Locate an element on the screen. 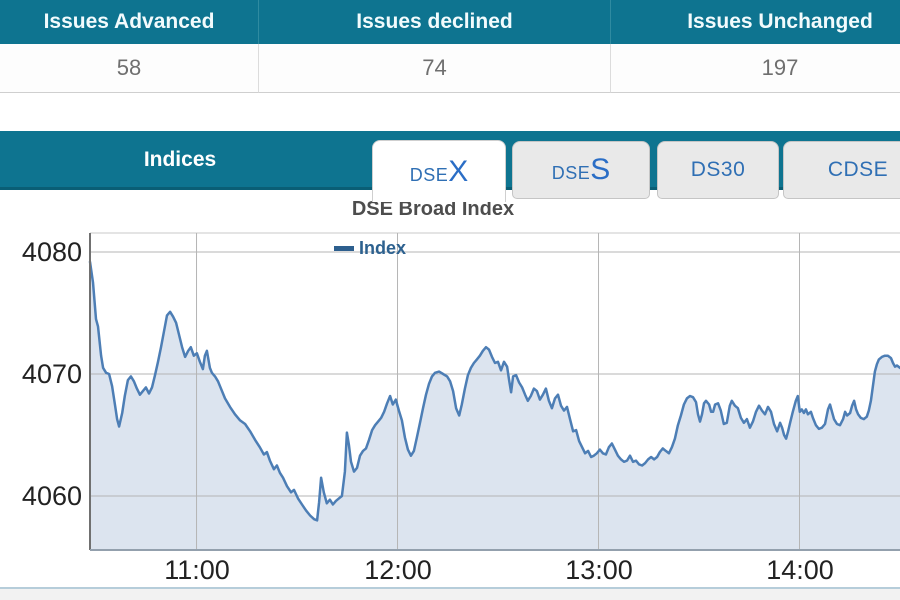 This screenshot has width=900, height=600. tab-cdset-label: CDSE is located at coordinates (858, 169).